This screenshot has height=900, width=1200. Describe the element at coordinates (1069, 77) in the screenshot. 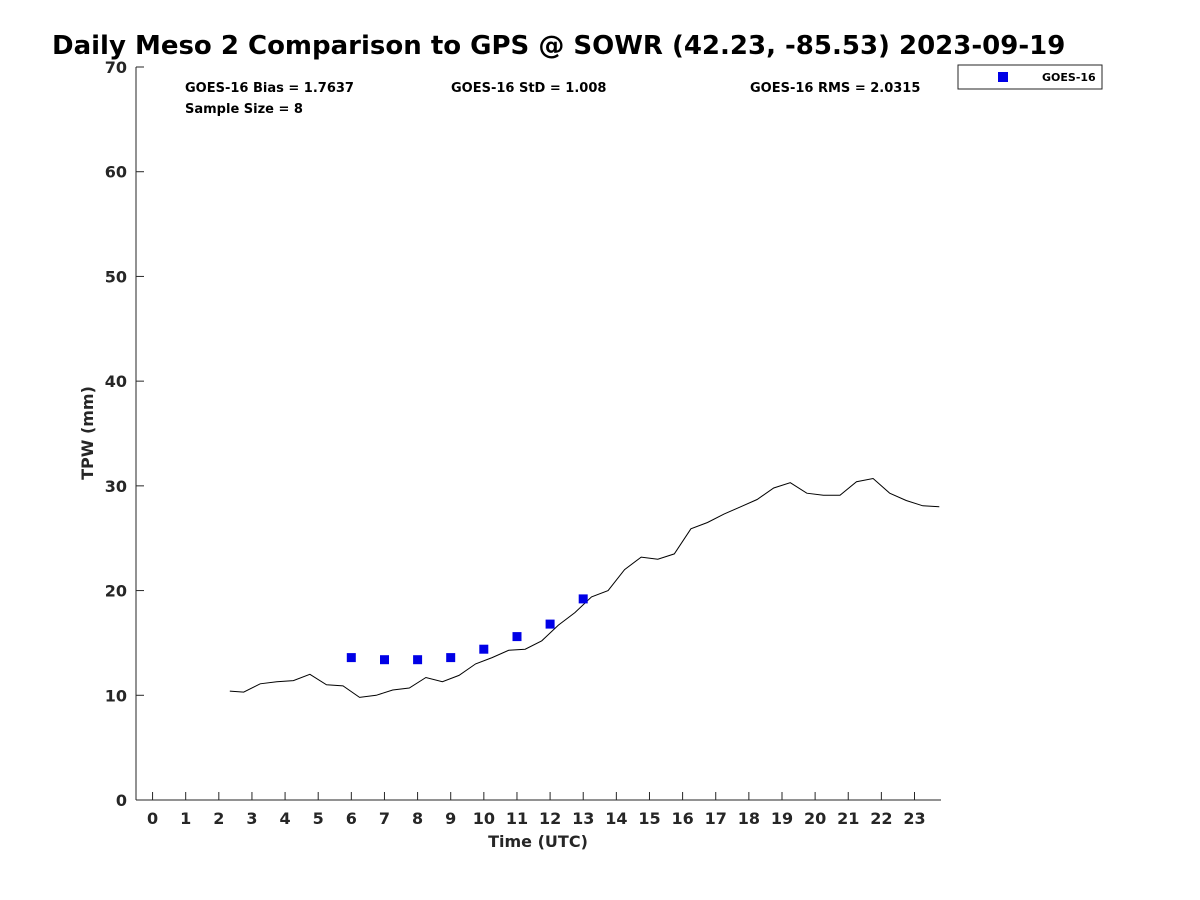

I see `legend-label: GOES-16` at that location.